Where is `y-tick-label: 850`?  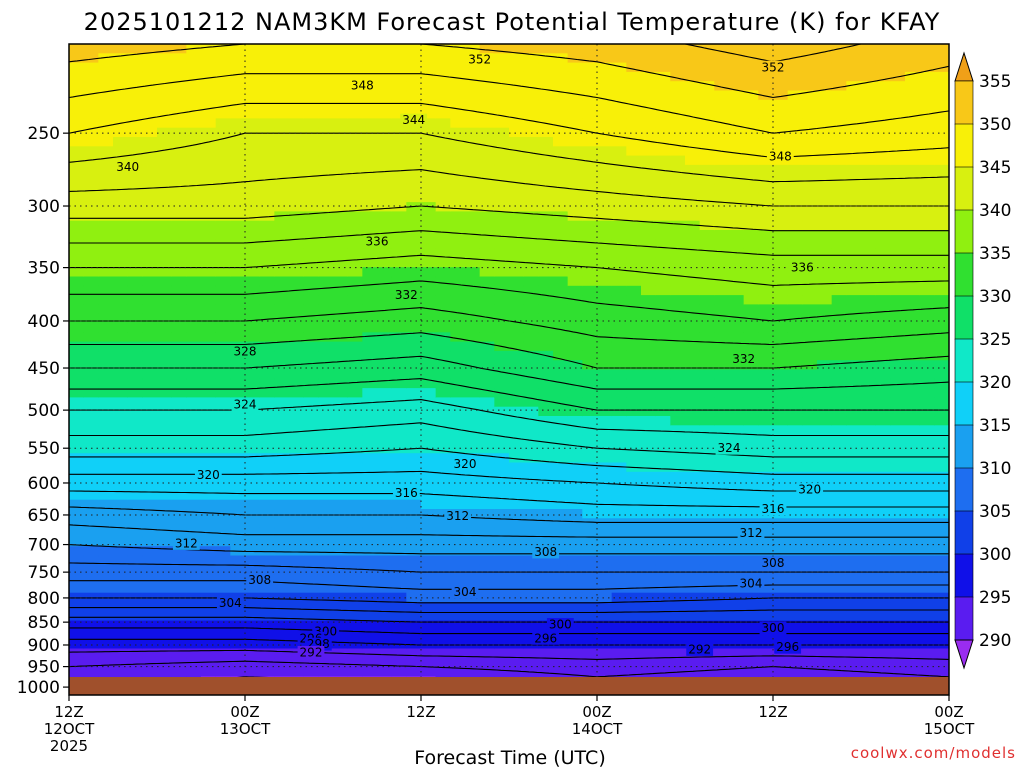 y-tick-label: 850 is located at coordinates (44, 623).